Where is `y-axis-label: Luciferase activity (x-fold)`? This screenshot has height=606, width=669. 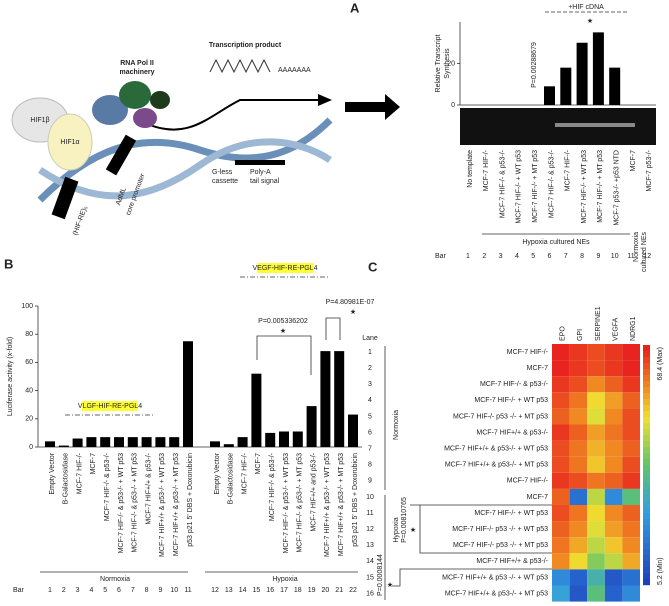 y-axis-label: Luciferase activity (x-fold) is located at coordinates (10, 376).